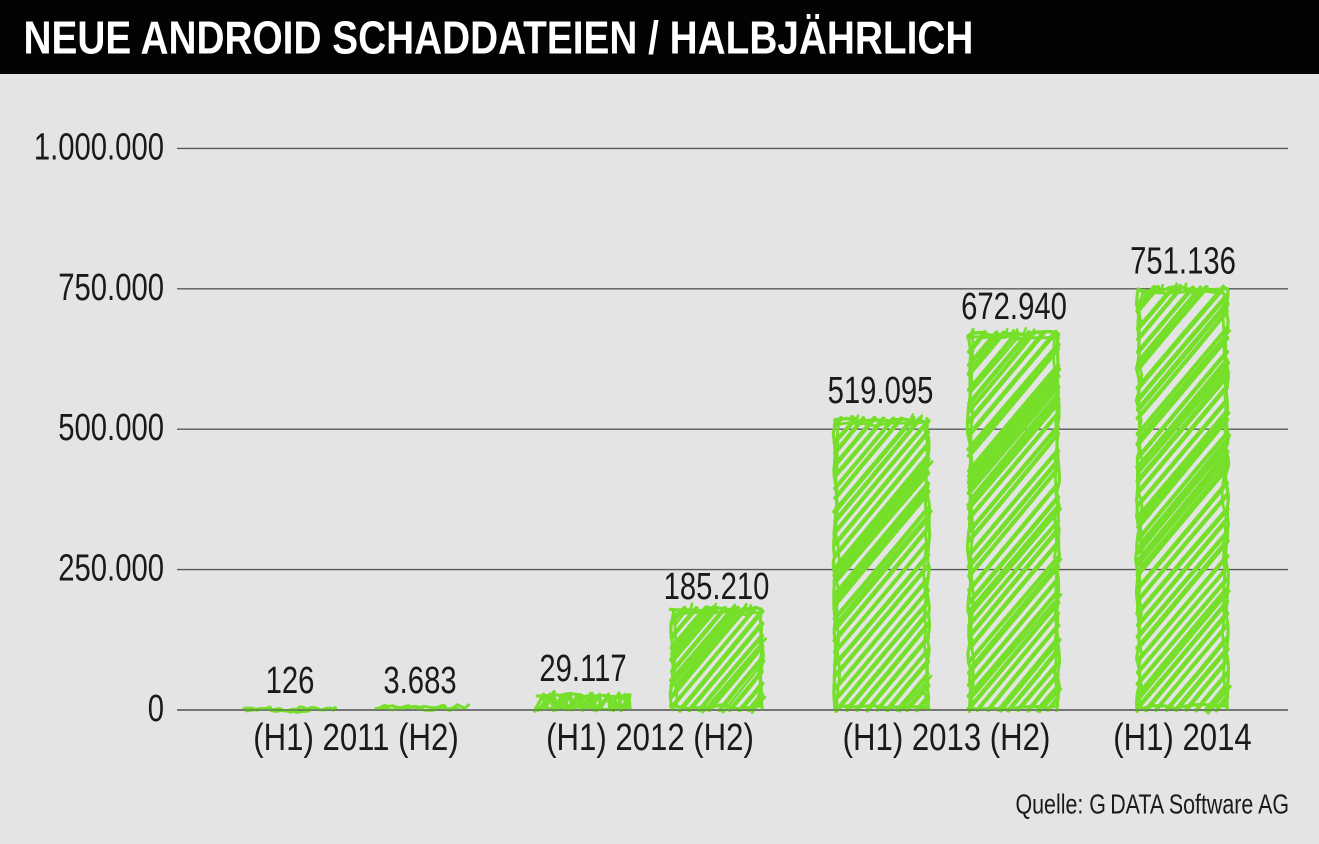  I want to click on svg-text: (H1) 2011 (H2), so click(355, 738).